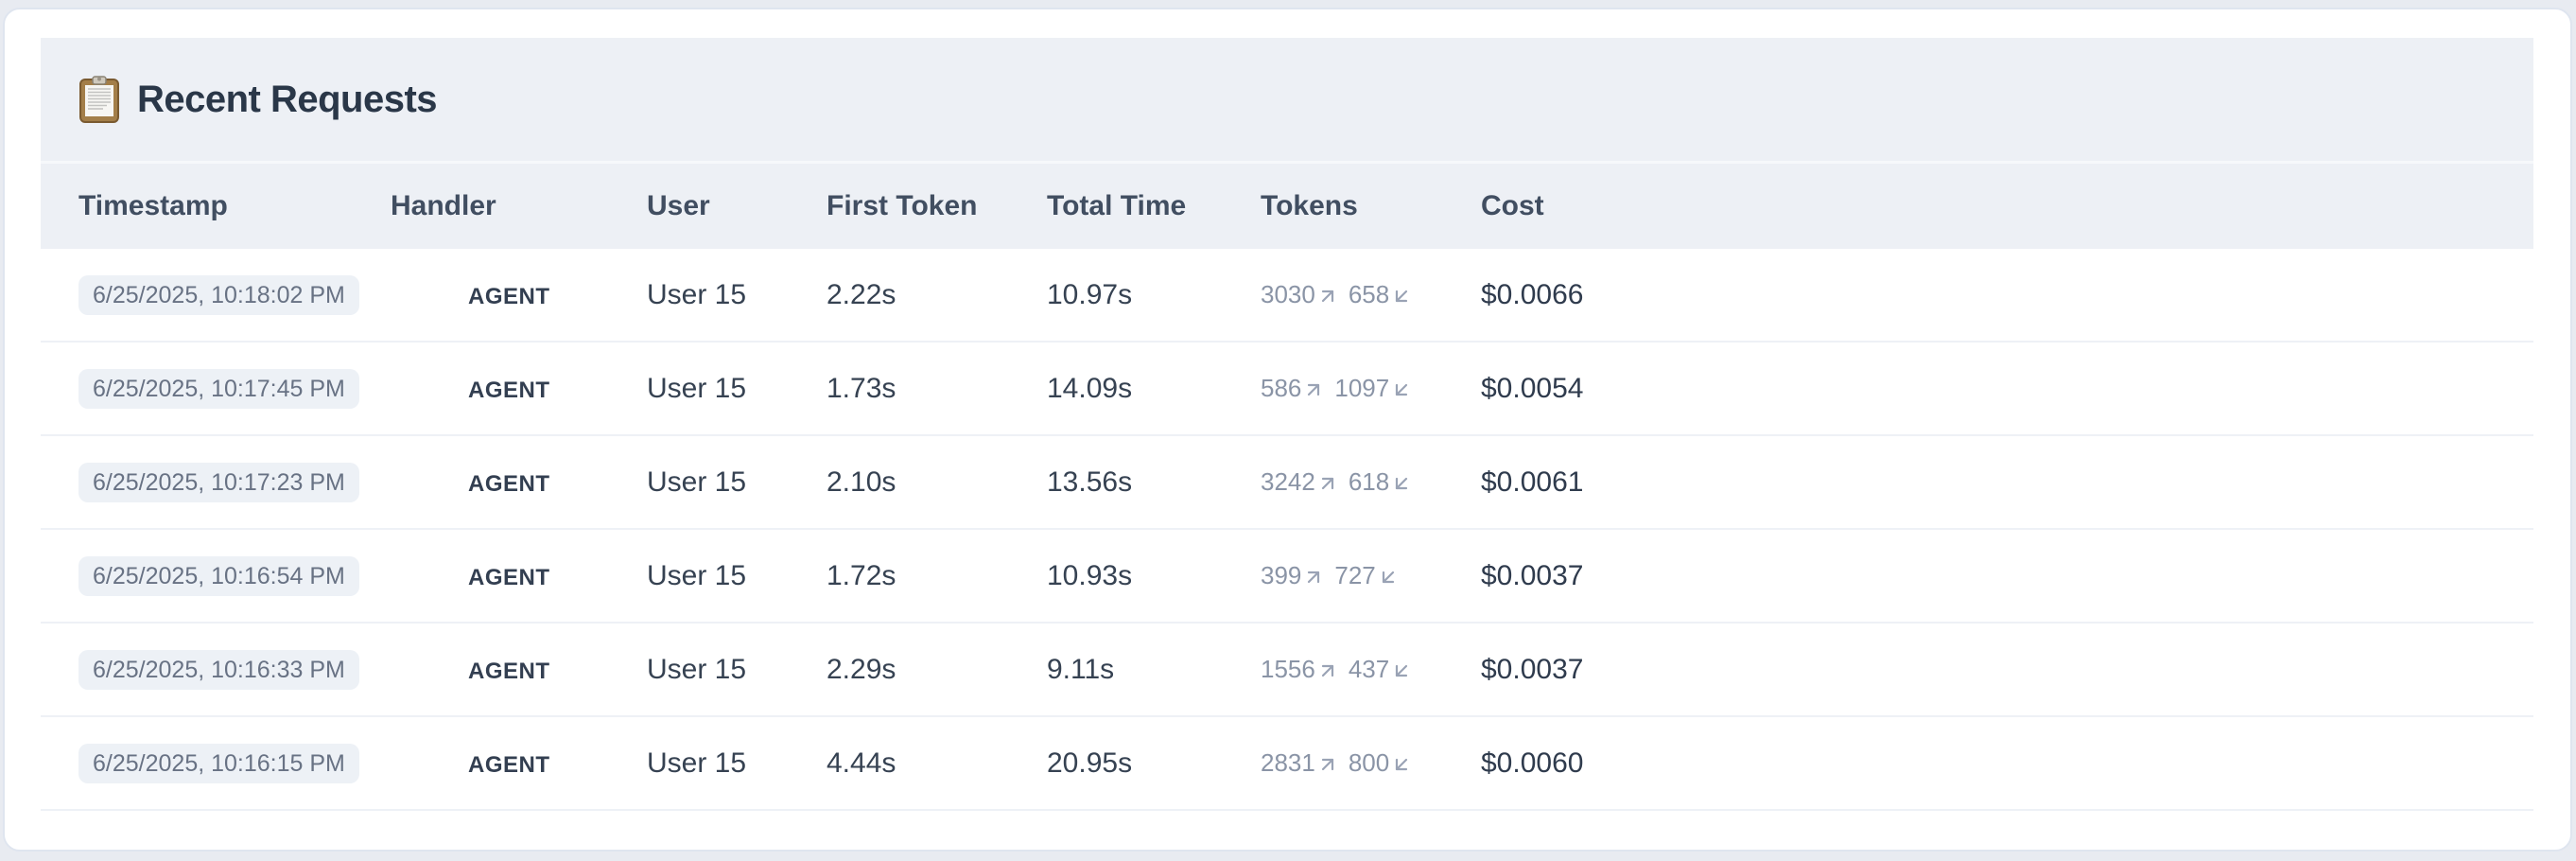 The width and height of the screenshot is (2576, 861). Describe the element at coordinates (1281, 575) in the screenshot. I see `tokens-in-value: 399` at that location.